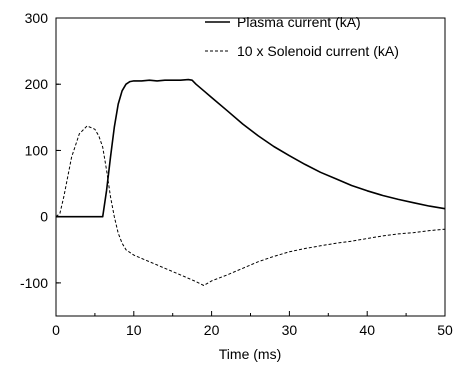 The width and height of the screenshot is (458, 366). I want to click on y-tick-label: 100, so click(37, 150).